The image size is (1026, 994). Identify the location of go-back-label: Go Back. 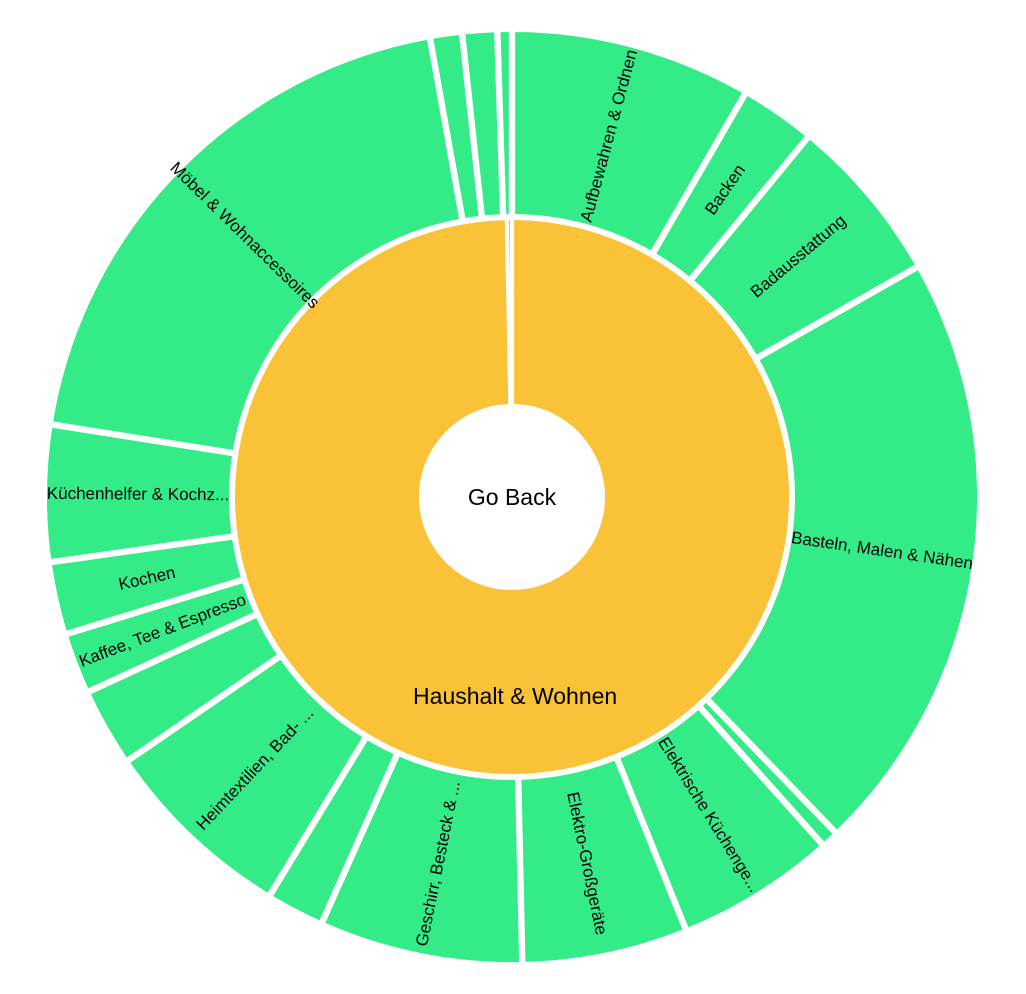
(512, 497).